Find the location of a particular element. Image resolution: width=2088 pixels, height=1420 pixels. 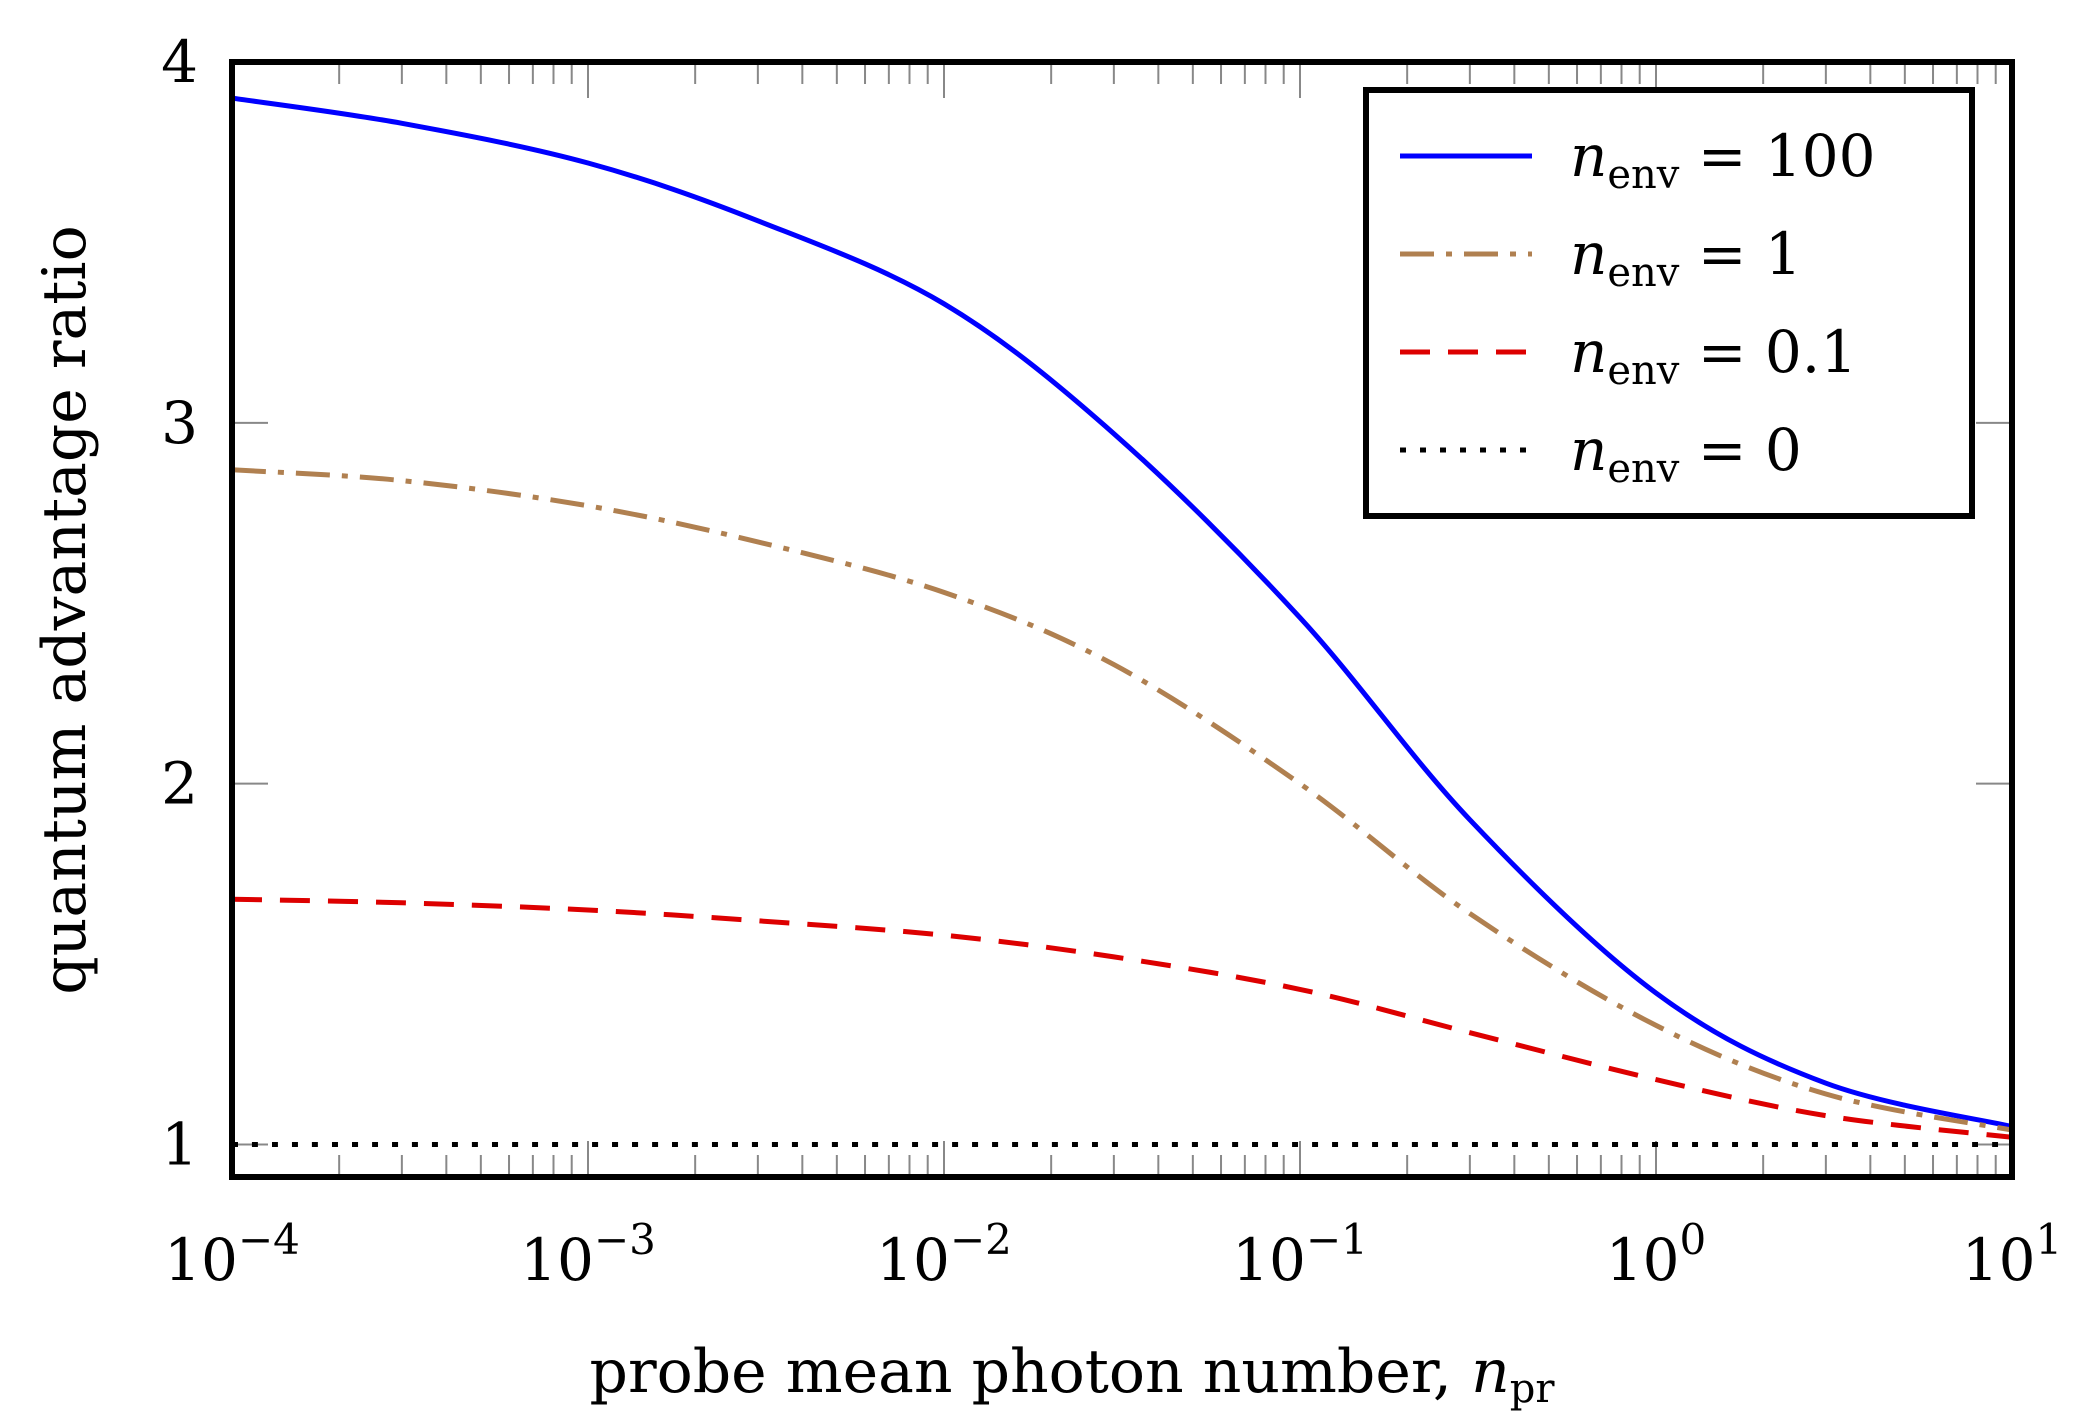

y-tick-label: 3 is located at coordinates (179, 423).